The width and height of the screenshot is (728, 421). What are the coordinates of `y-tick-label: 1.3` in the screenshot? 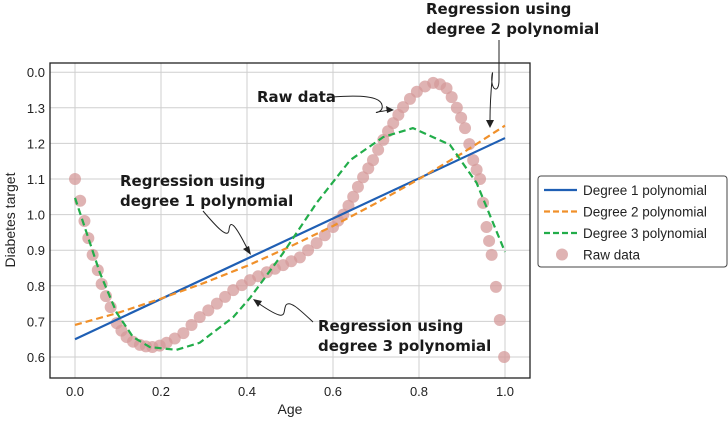 It's located at (36, 108).